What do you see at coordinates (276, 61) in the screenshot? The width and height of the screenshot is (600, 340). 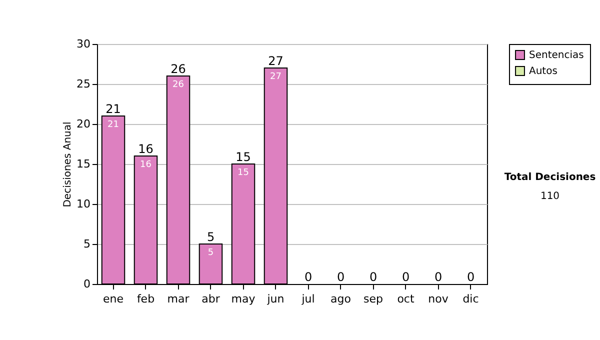 I see `total-label: 27` at bounding box center [276, 61].